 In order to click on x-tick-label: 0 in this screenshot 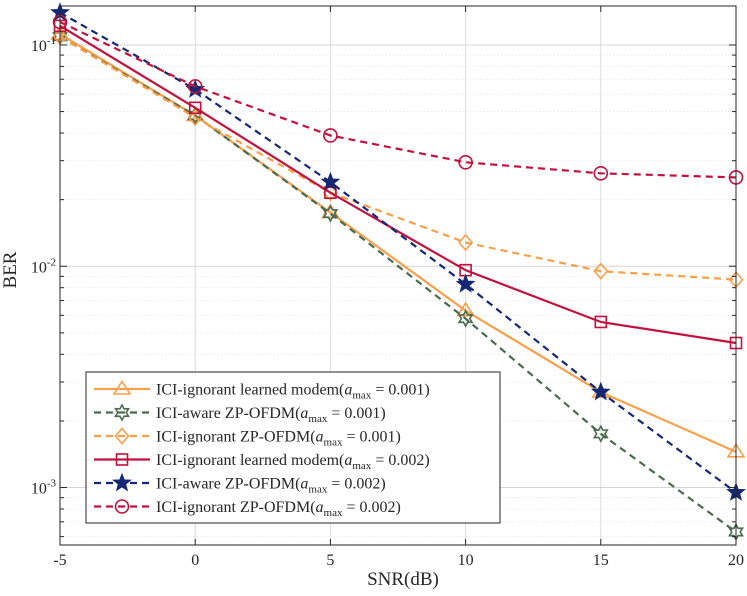, I will do `click(195, 560)`.